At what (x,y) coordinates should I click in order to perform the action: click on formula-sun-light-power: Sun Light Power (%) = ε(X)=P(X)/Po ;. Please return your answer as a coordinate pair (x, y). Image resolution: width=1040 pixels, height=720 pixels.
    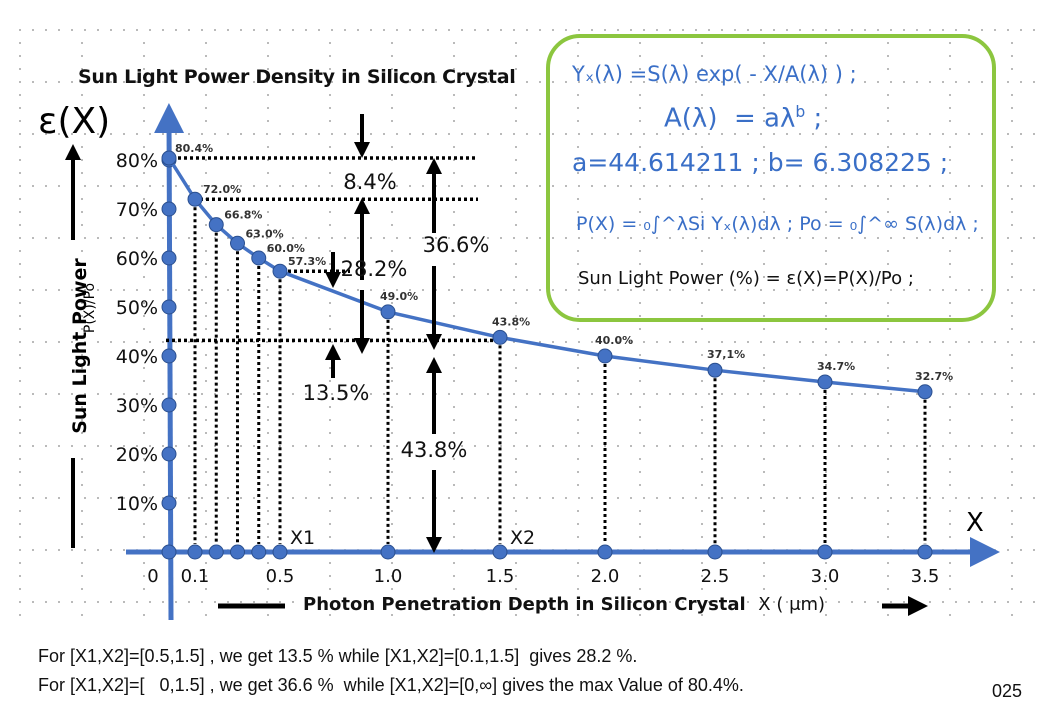
    Looking at the image, I should click on (746, 278).